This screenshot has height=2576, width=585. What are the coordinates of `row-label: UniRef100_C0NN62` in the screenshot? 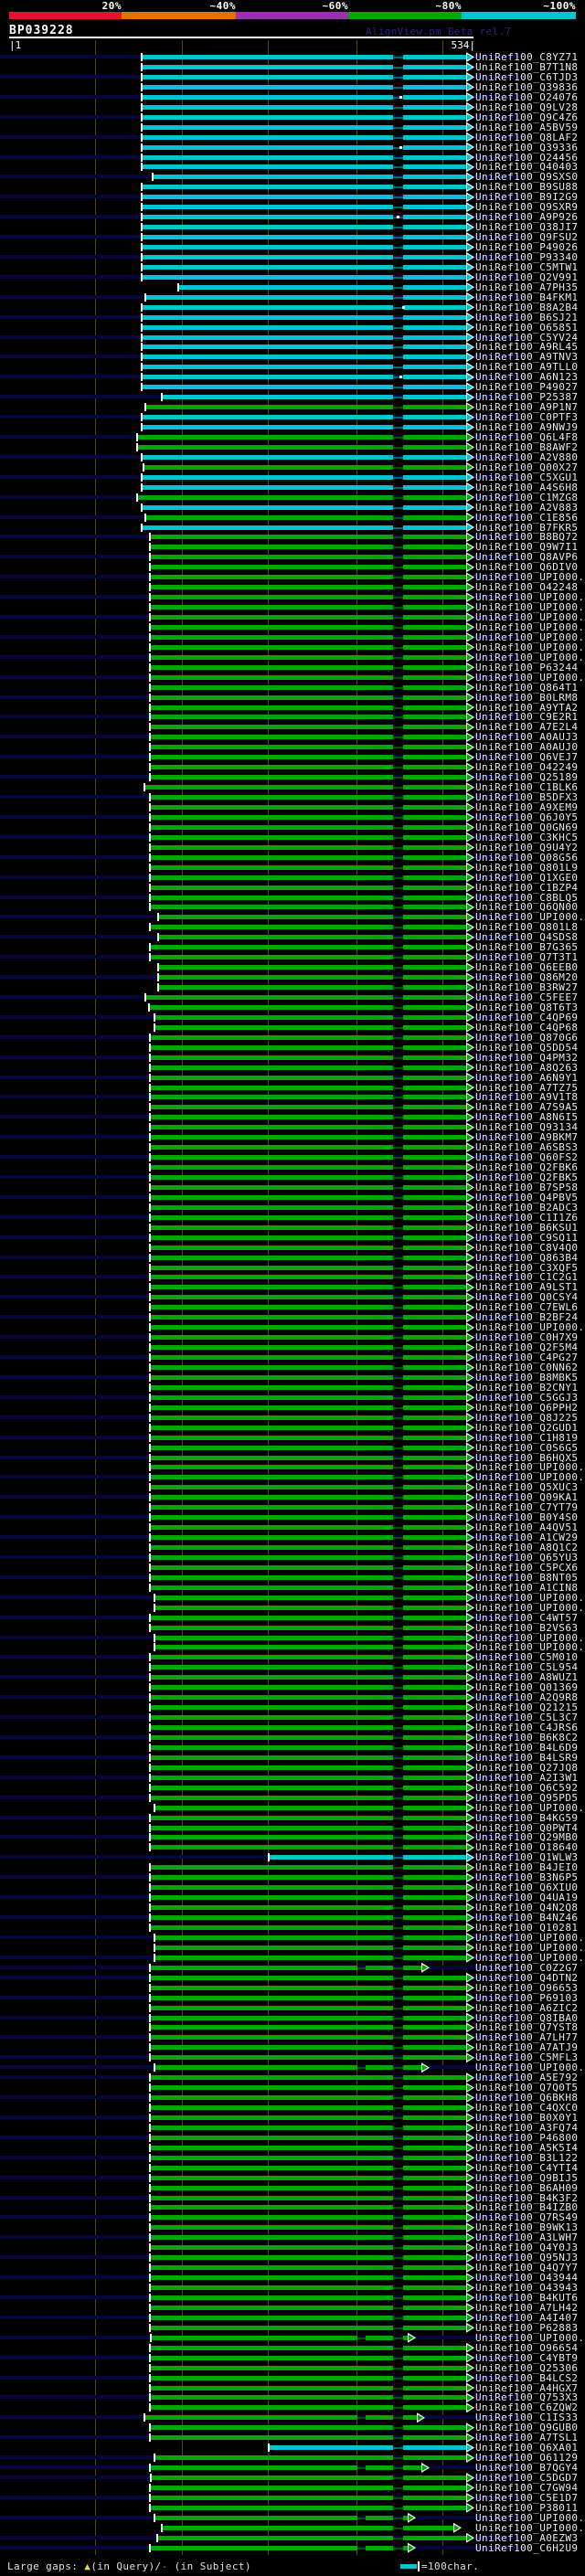 It's located at (527, 1367).